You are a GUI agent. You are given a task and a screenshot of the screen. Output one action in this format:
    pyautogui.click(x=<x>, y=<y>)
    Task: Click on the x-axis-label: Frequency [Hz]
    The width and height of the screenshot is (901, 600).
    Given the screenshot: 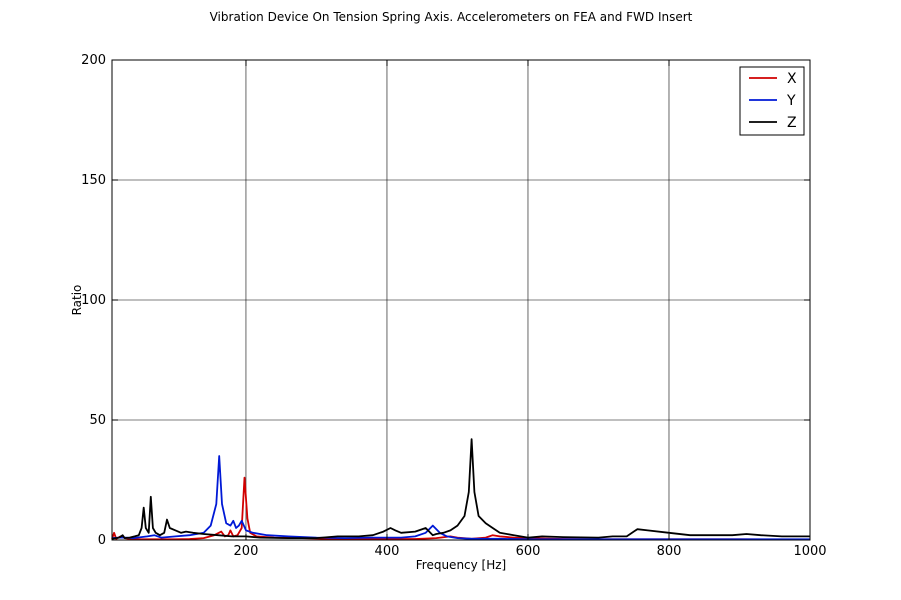 What is the action you would take?
    pyautogui.click(x=461, y=565)
    